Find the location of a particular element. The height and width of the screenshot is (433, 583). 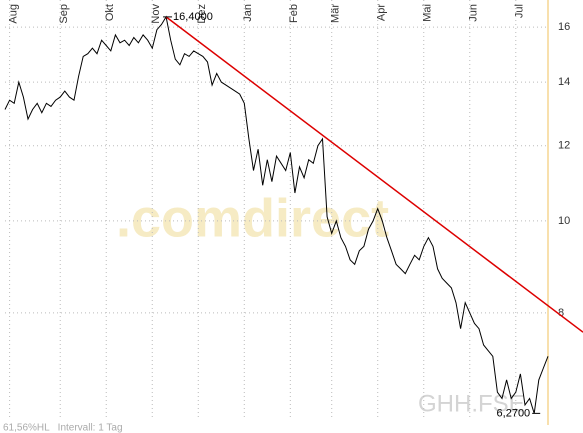

x-tick-label: Nov is located at coordinates (156, 14).